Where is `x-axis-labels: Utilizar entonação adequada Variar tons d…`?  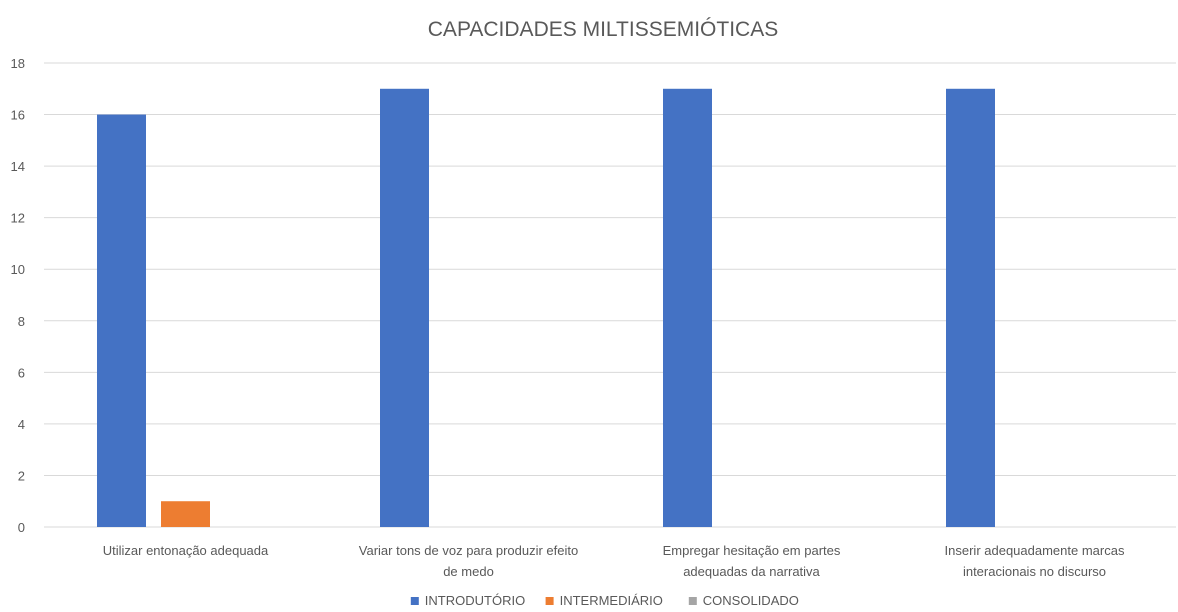 x-axis-labels: Utilizar entonação adequada Variar tons d… is located at coordinates (614, 561).